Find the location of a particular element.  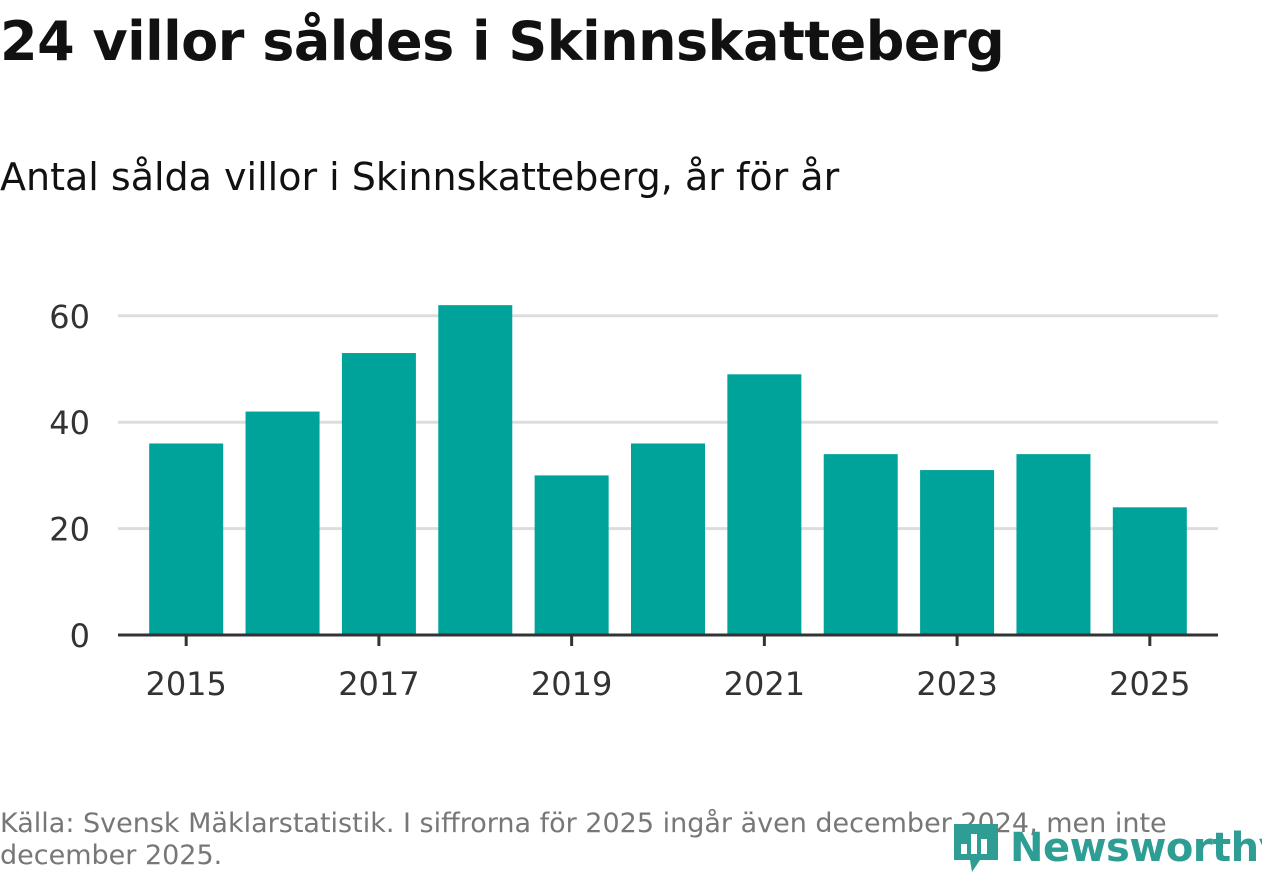

y-tick-label-40: 40 is located at coordinates (69, 423).